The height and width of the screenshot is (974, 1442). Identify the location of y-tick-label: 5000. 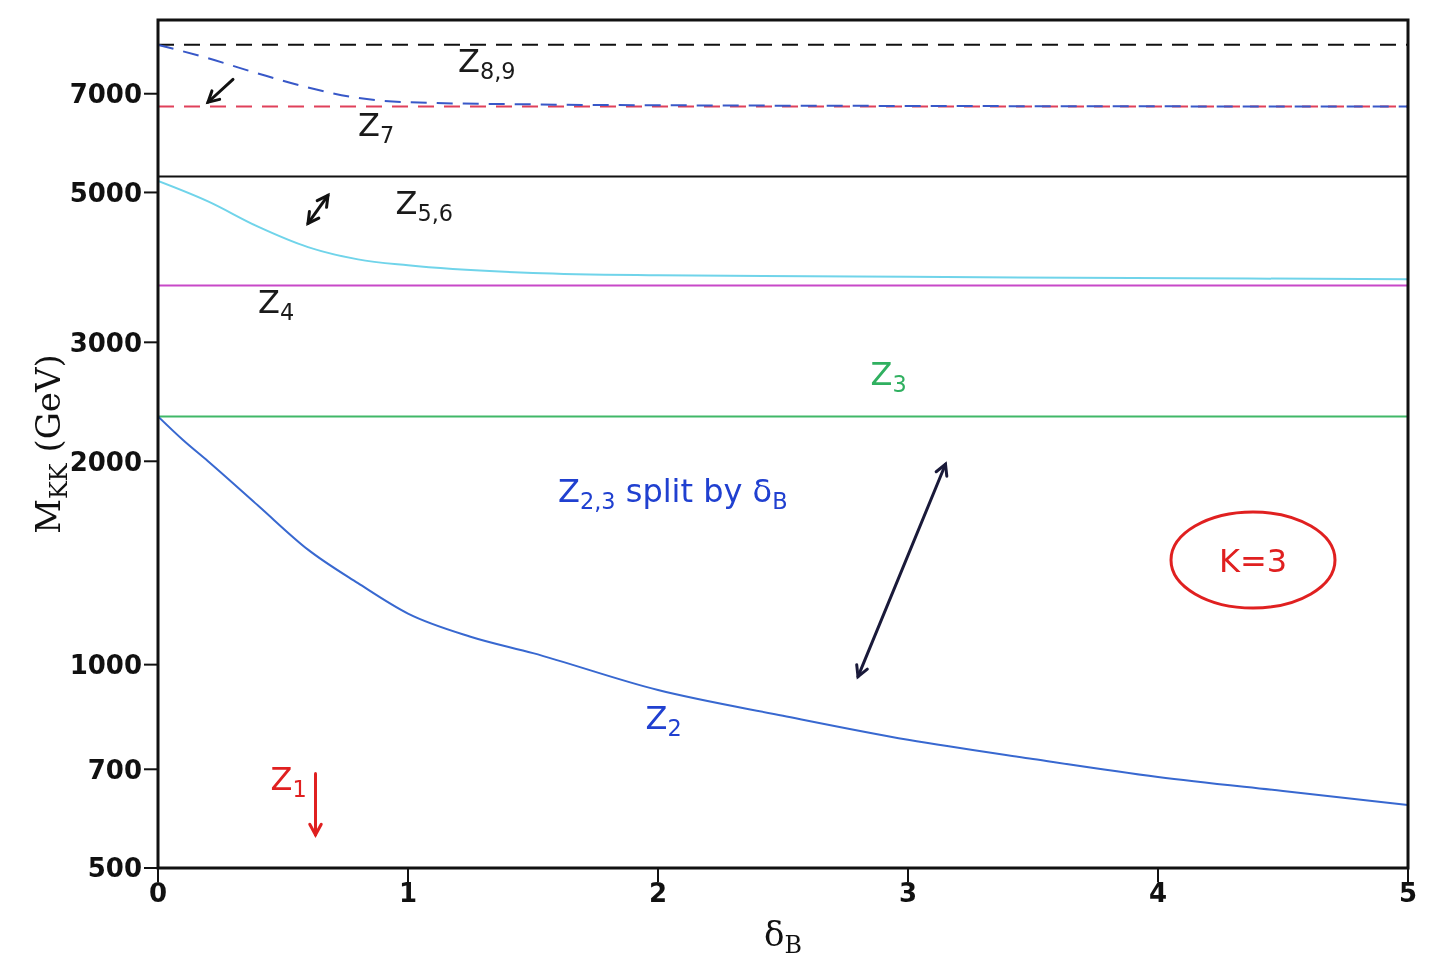
(105, 192).